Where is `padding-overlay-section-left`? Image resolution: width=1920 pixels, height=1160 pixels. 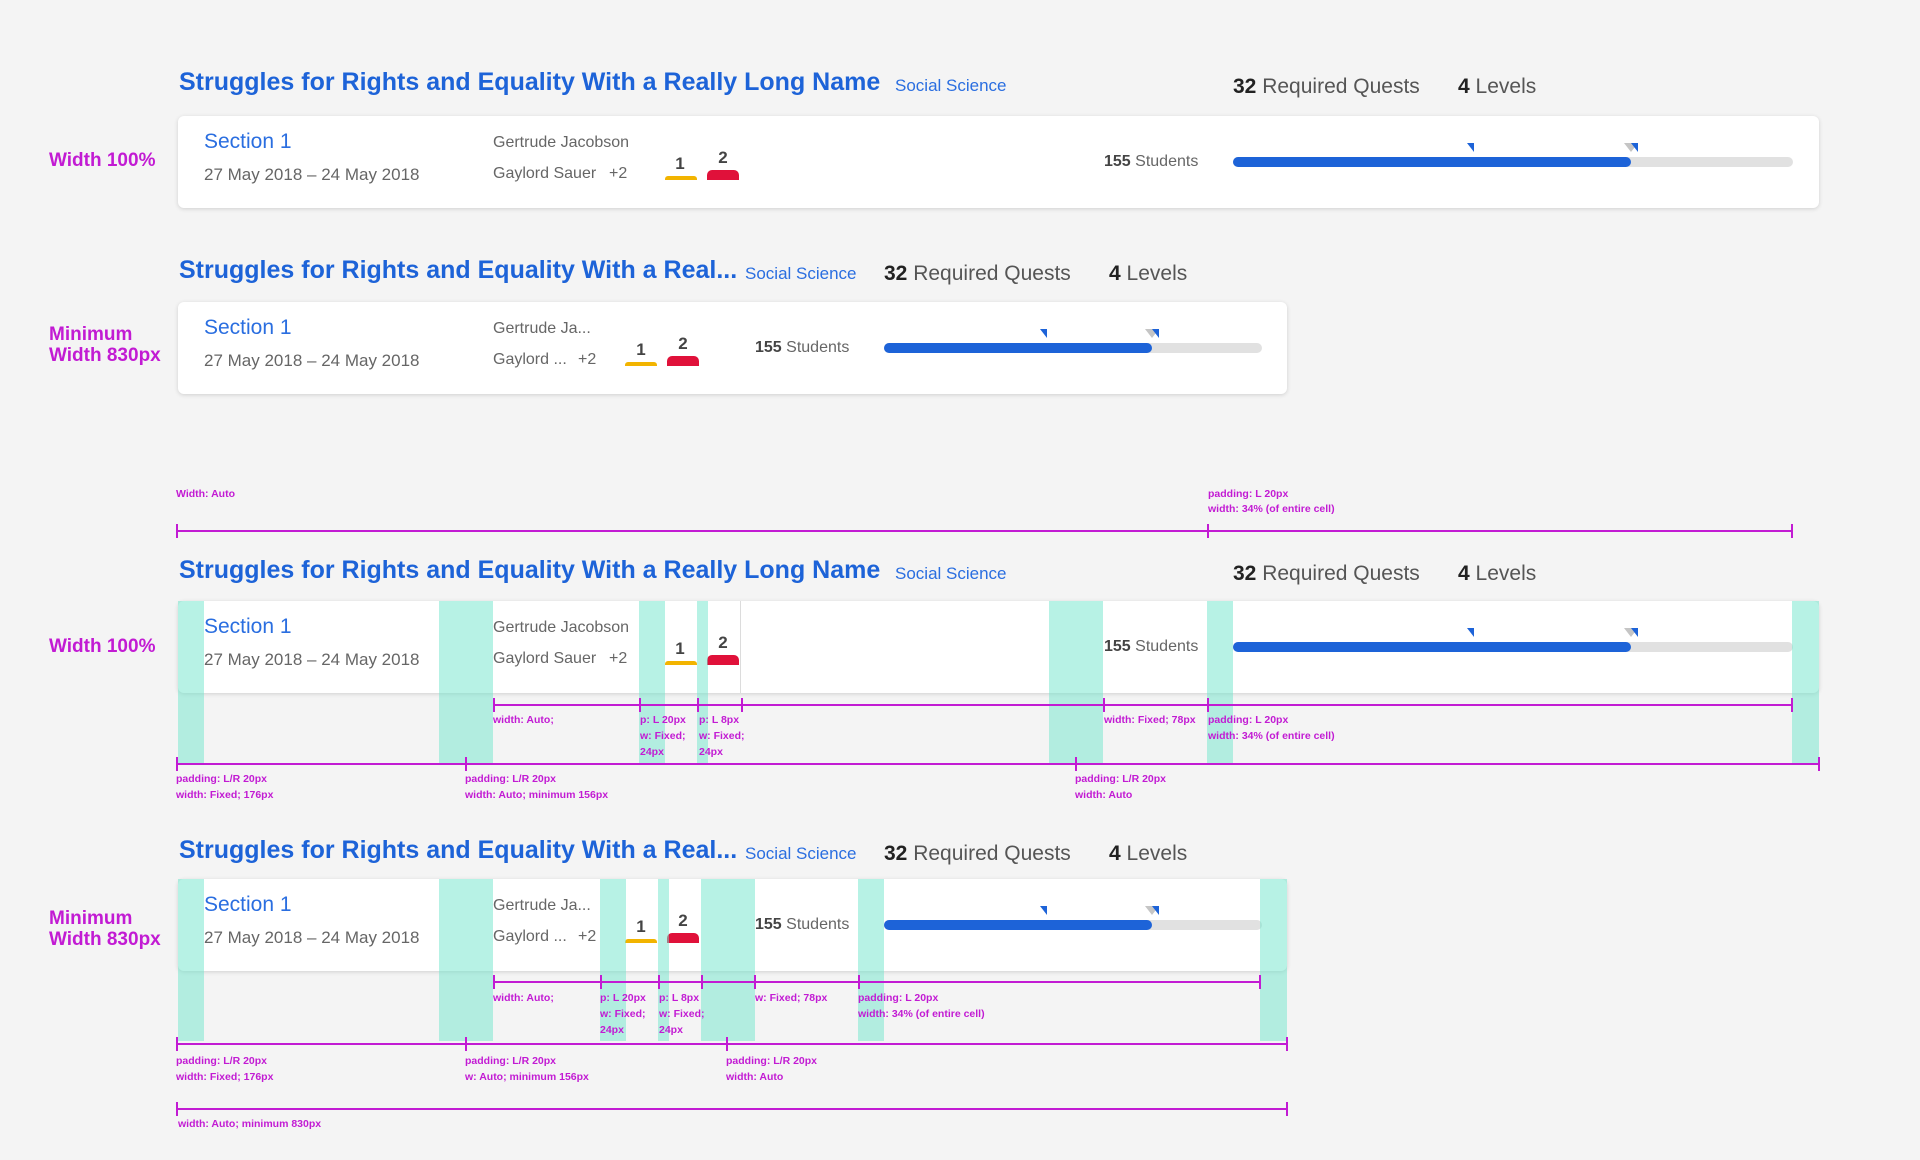 padding-overlay-section-left is located at coordinates (191, 960).